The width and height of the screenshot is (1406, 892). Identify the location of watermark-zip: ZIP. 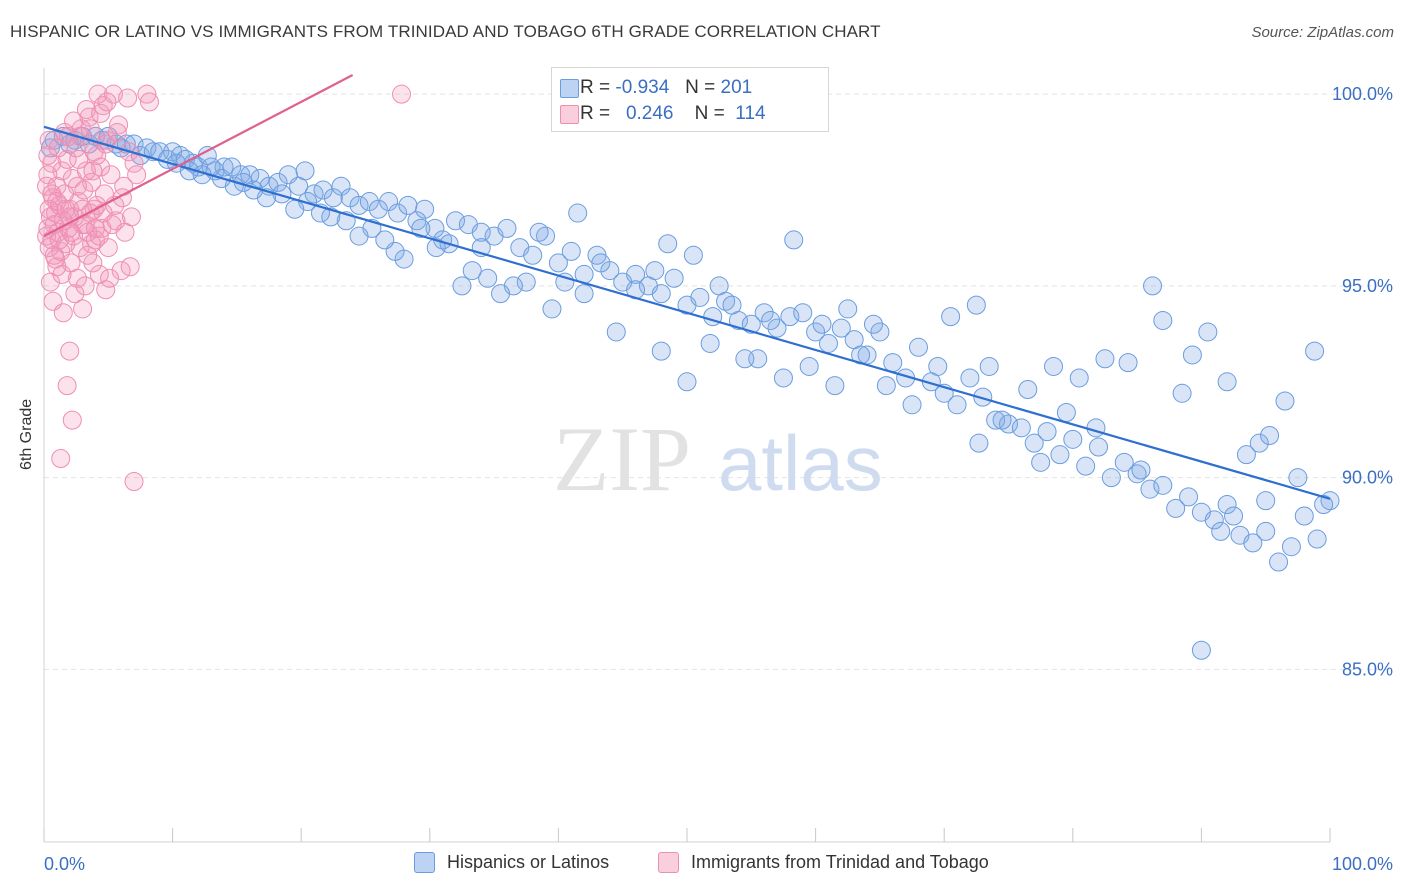
(622, 459).